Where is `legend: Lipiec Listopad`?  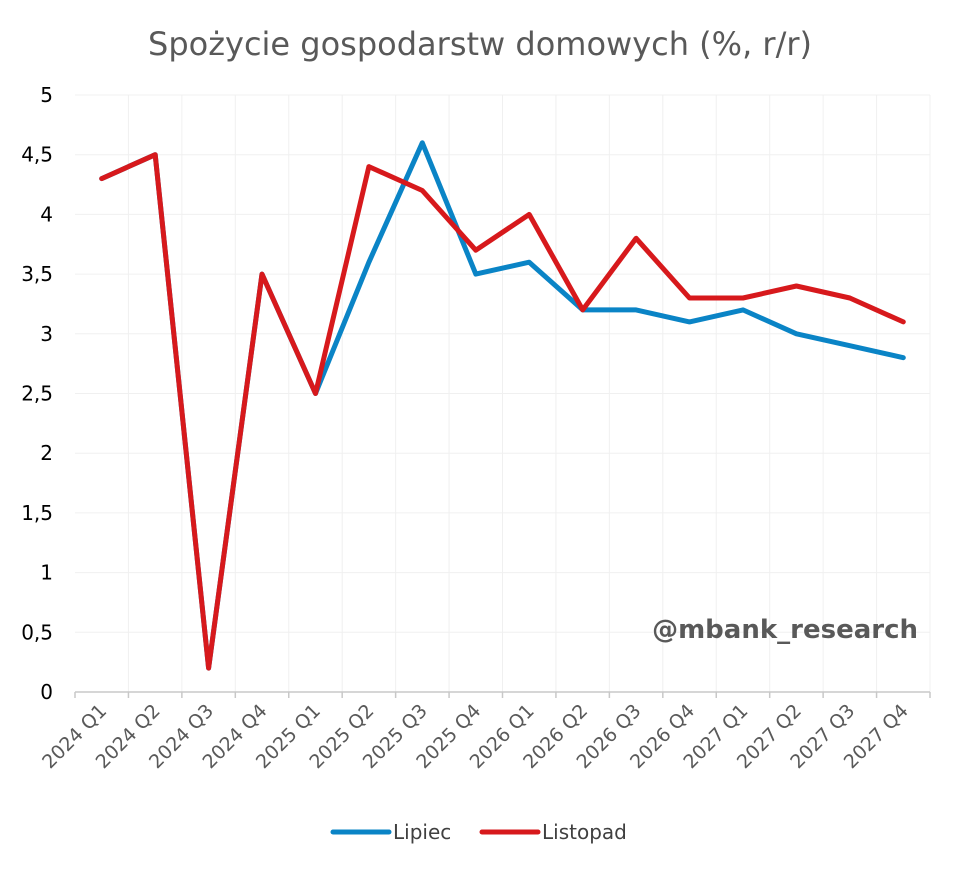
legend: Lipiec Listopad is located at coordinates (478, 832).